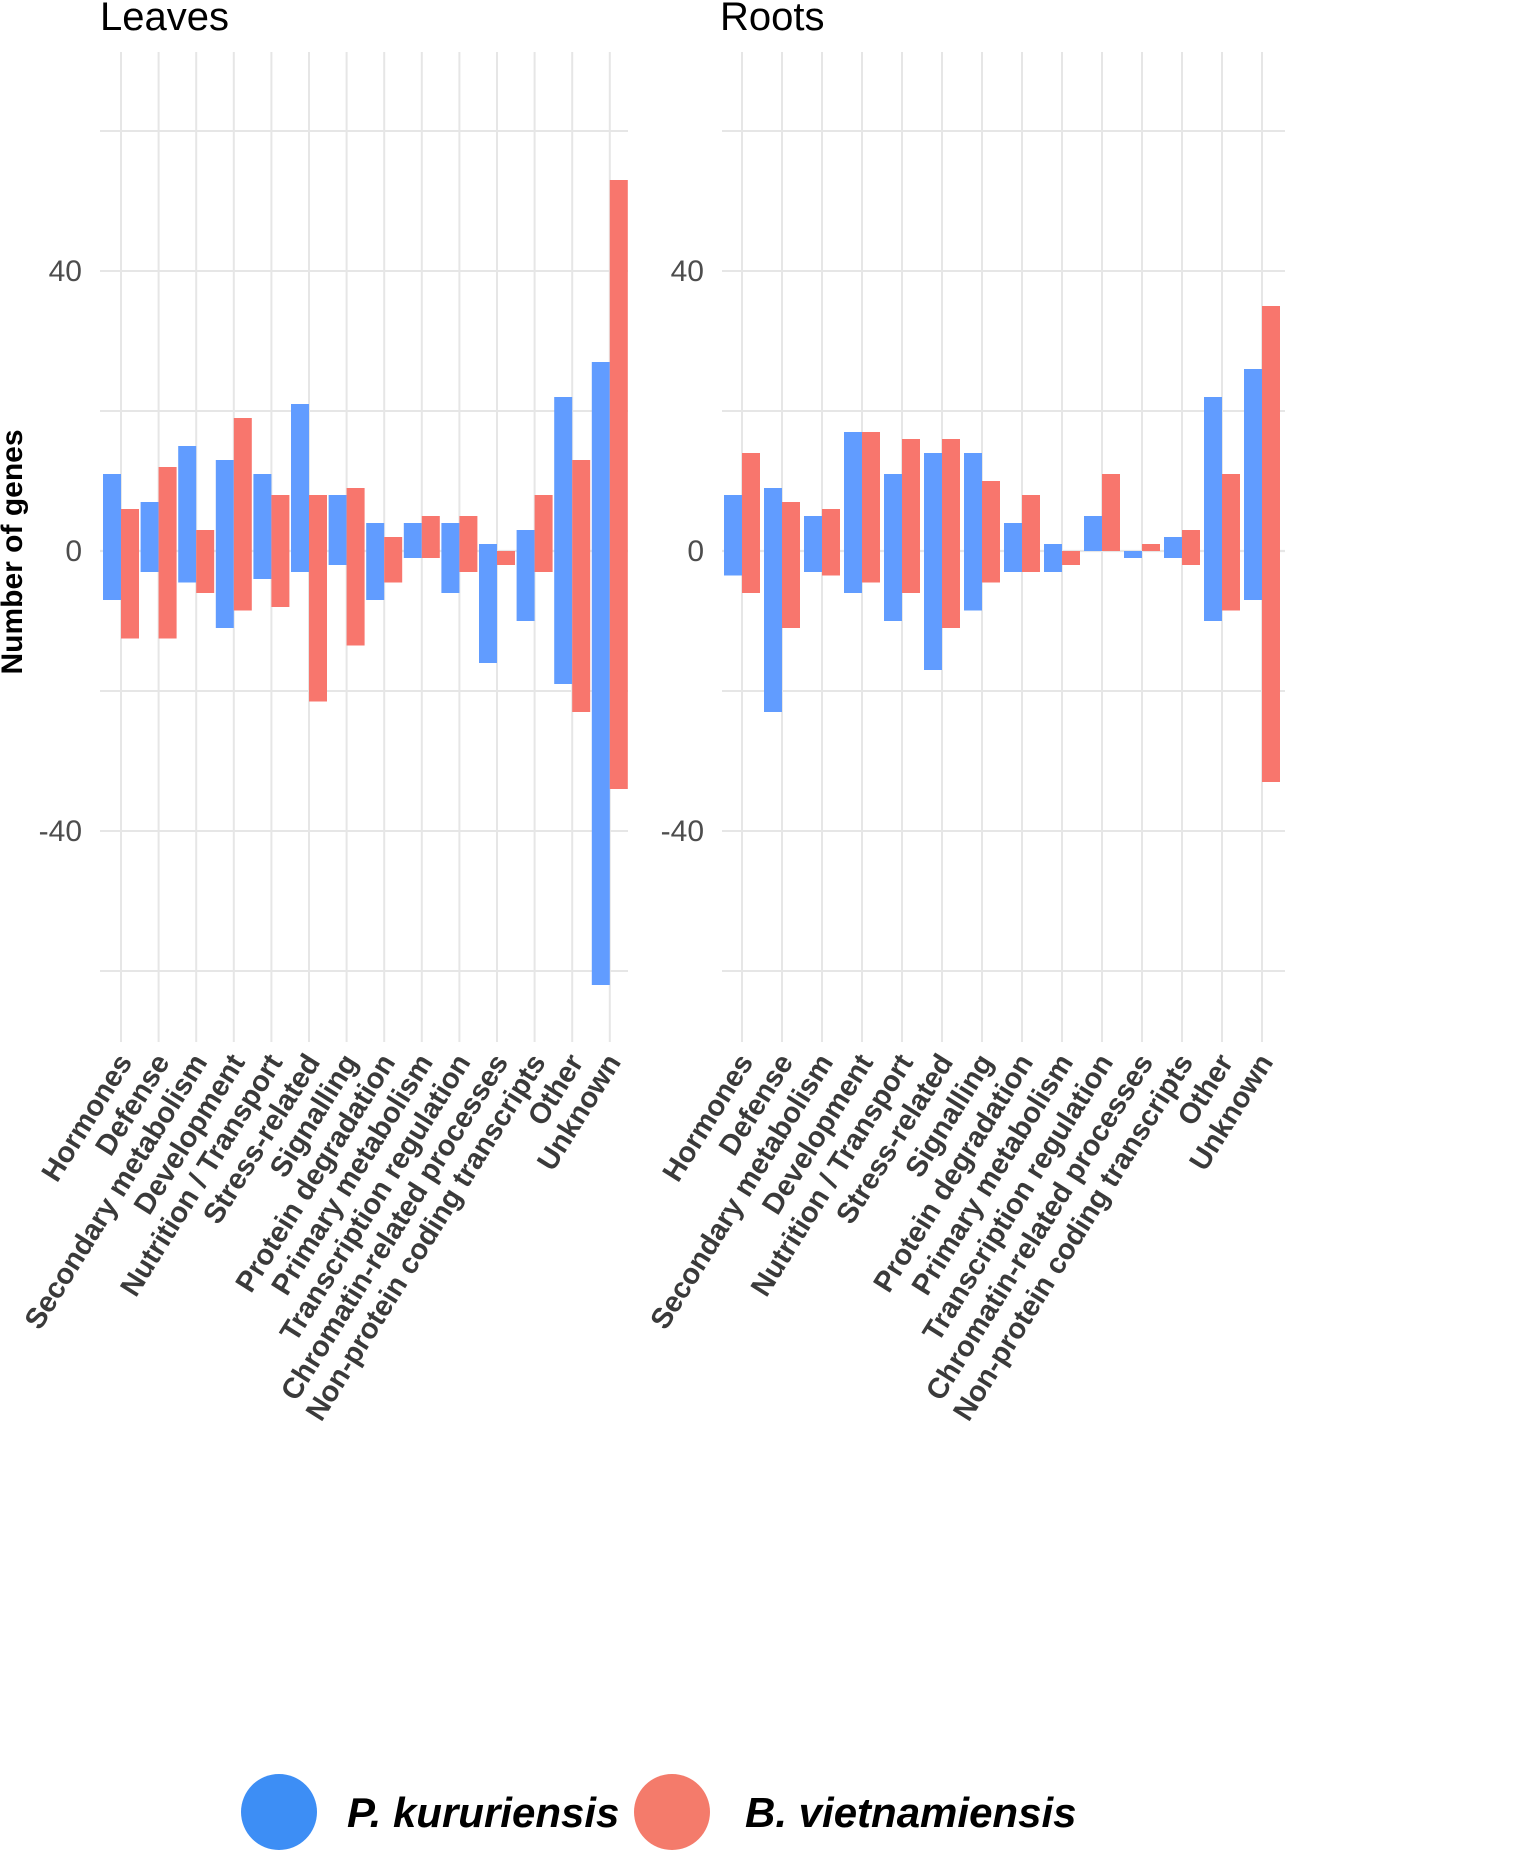  What do you see at coordinates (910, 1812) in the screenshot?
I see `legend-label: B. vietnamiensis` at bounding box center [910, 1812].